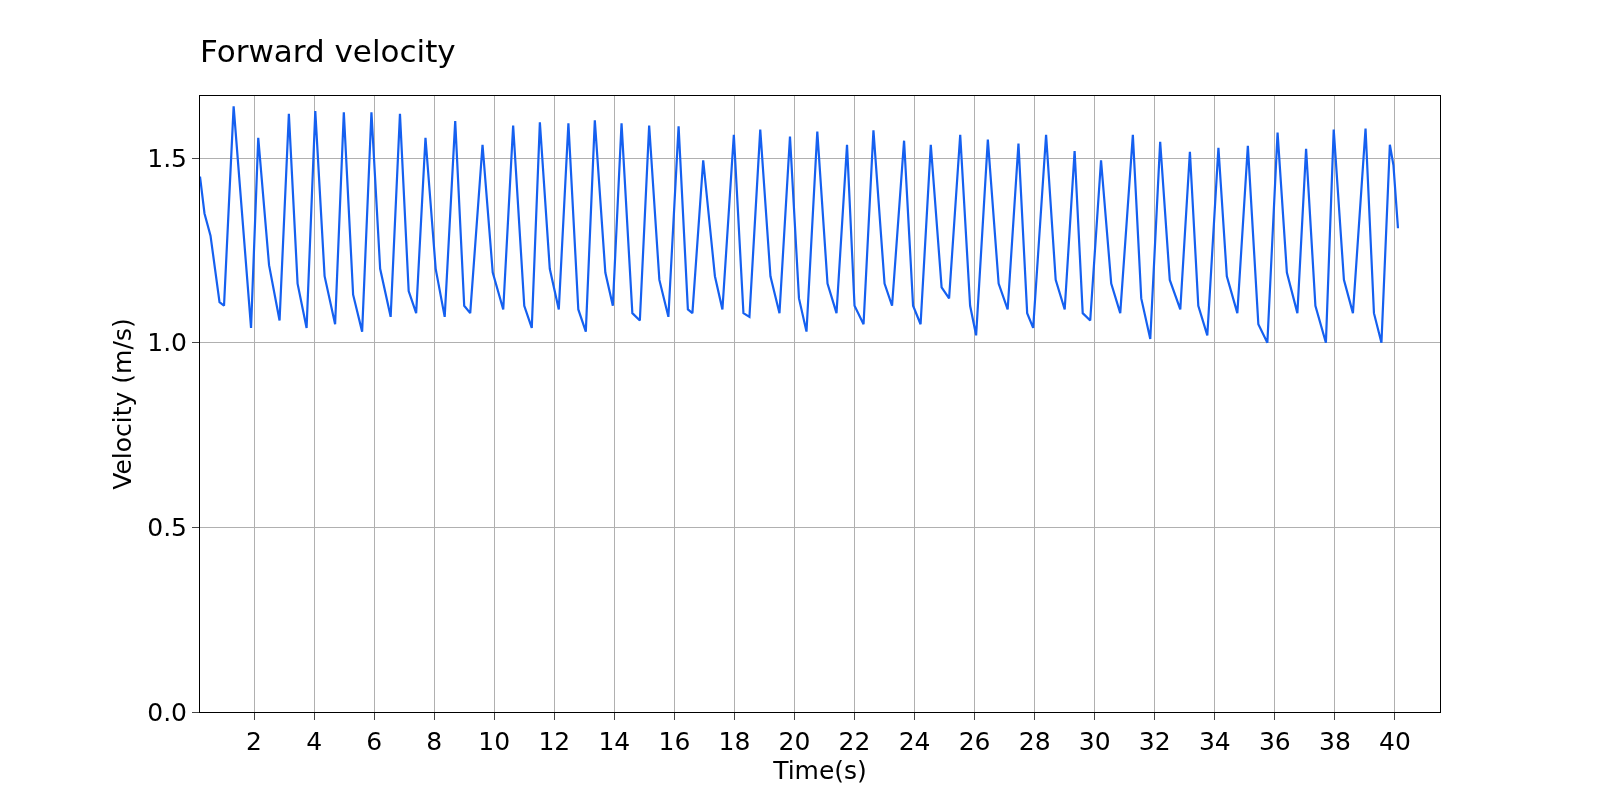  I want to click on x-tick-label: 2, so click(254, 741).